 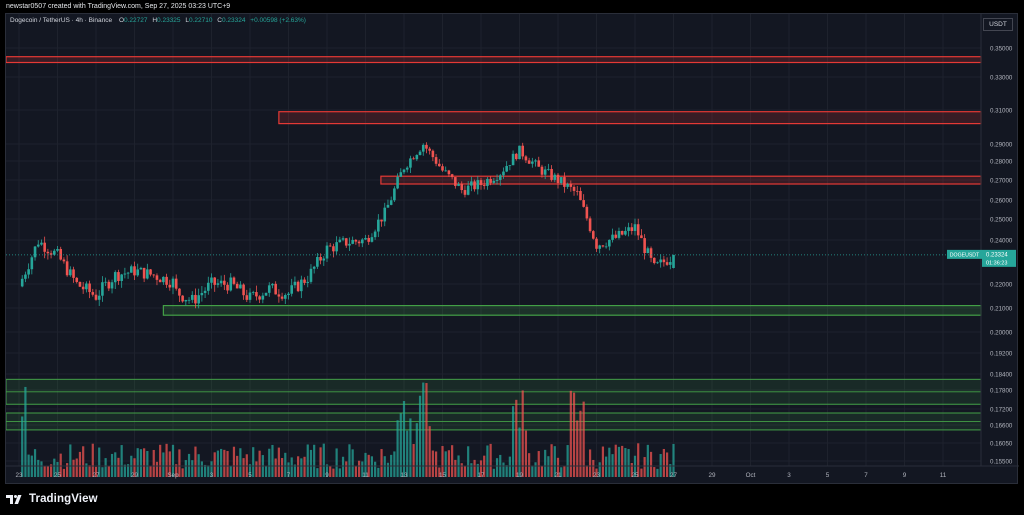 I want to click on currency-button: USDT, so click(x=998, y=24).